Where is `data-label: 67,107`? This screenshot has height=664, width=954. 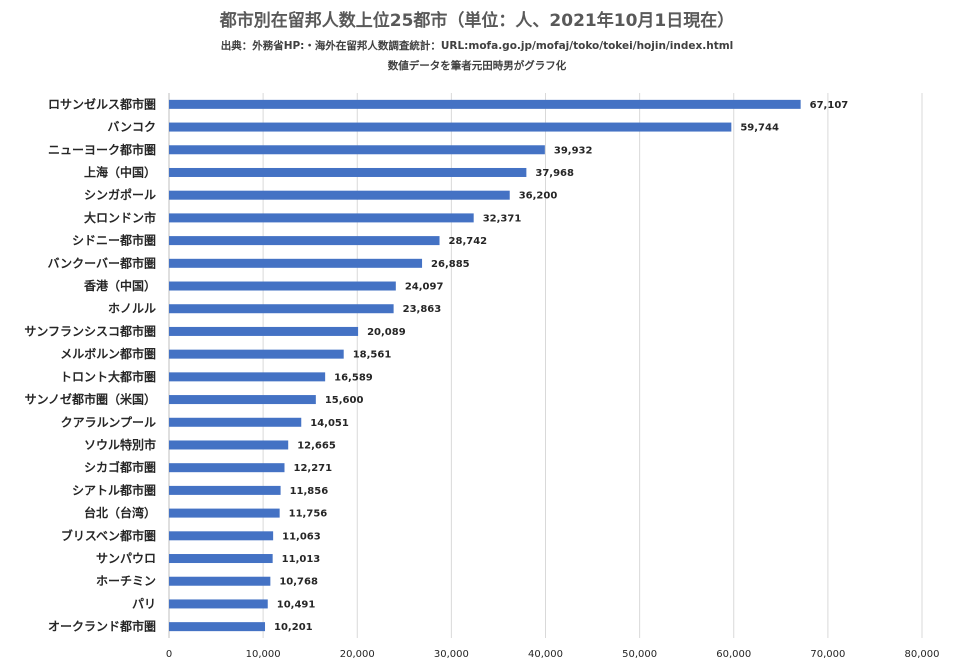
data-label: 67,107 is located at coordinates (829, 105).